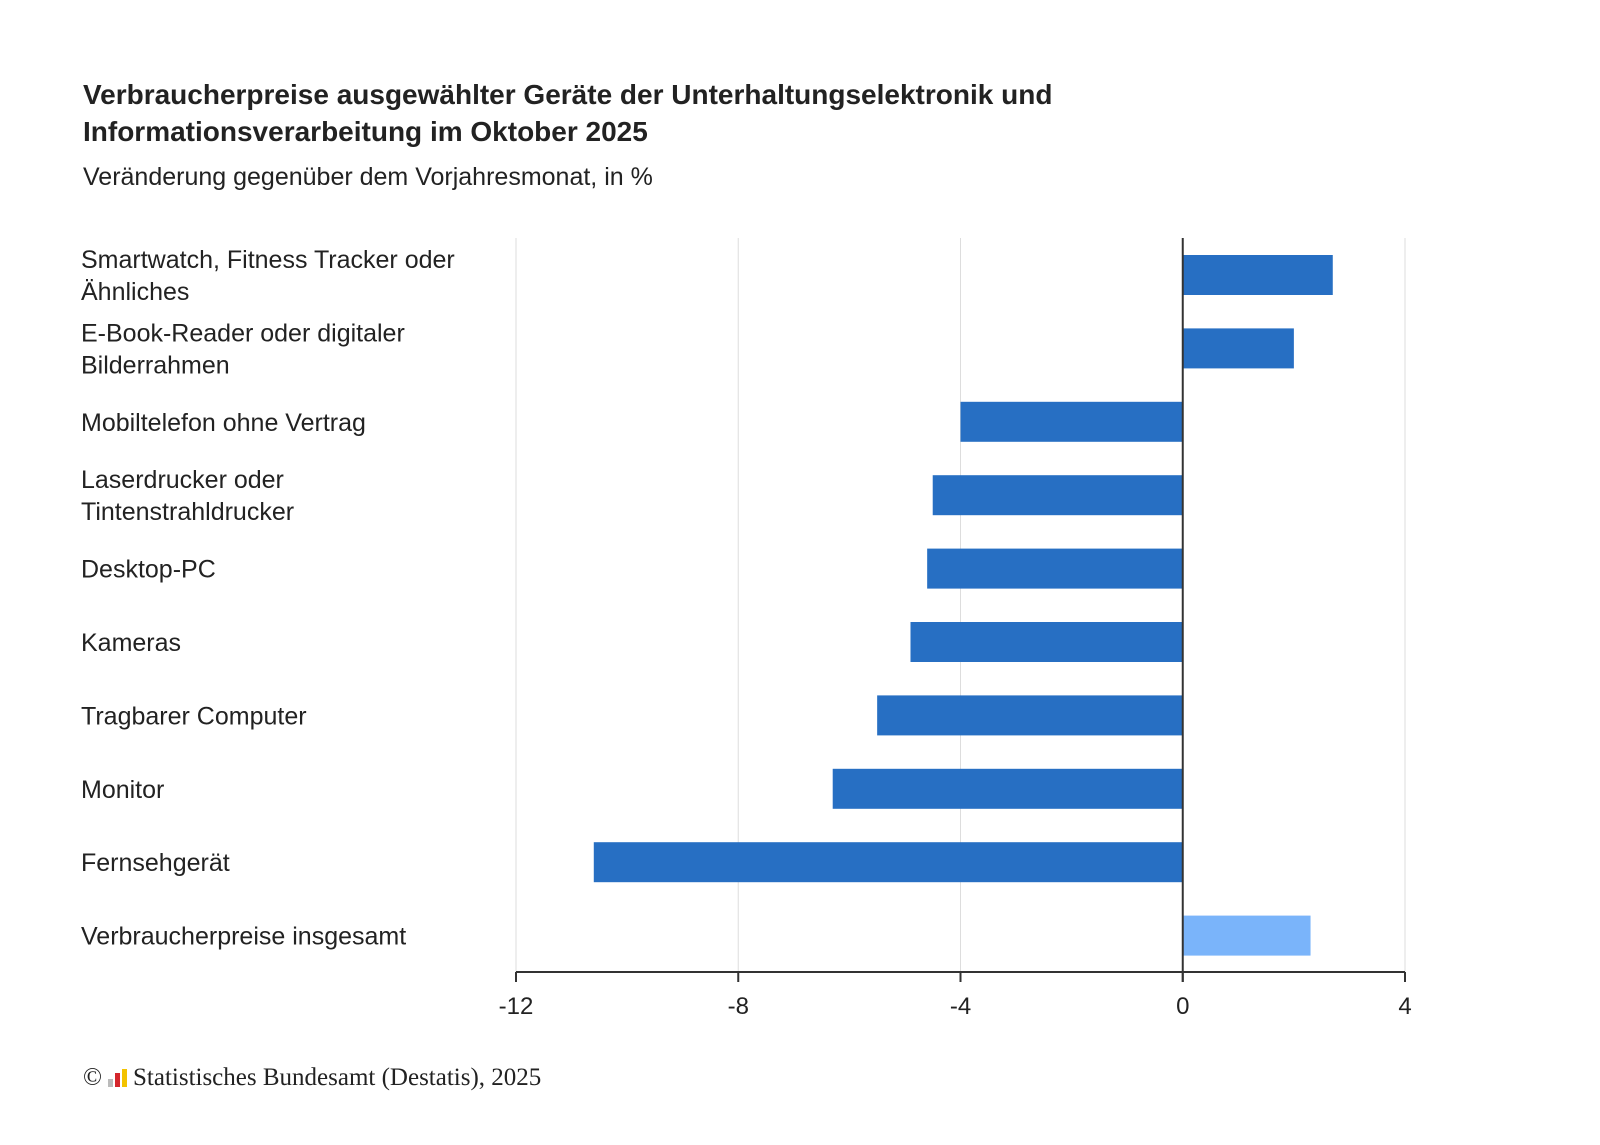  Describe the element at coordinates (516, 1006) in the screenshot. I see `x-tick-label: -12` at that location.